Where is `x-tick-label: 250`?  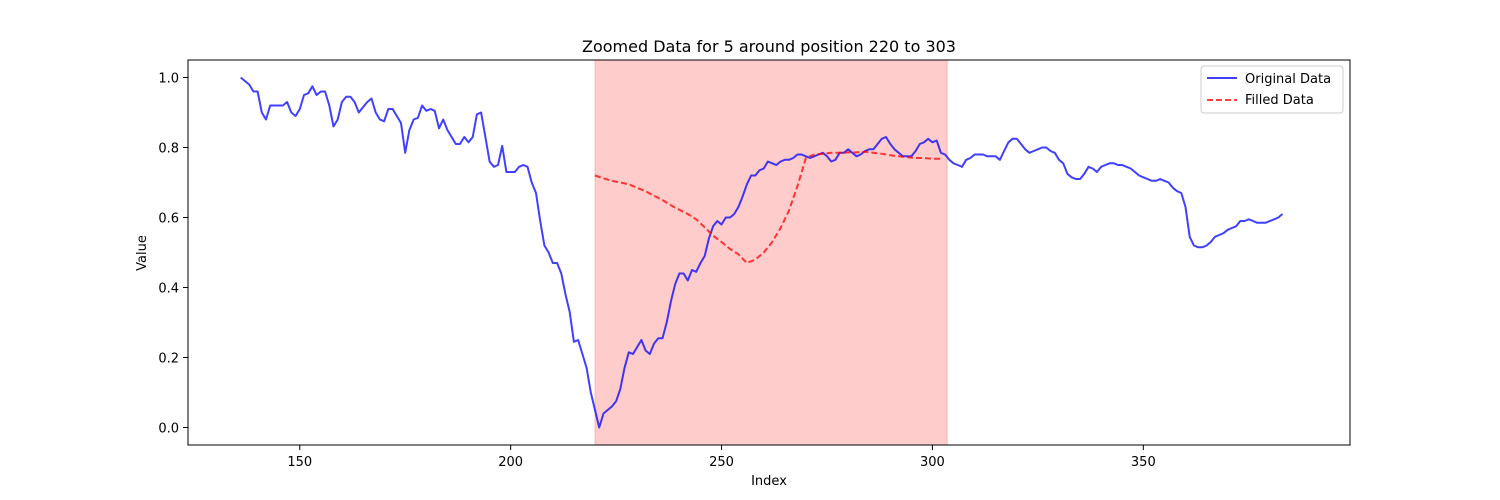 x-tick-label: 250 is located at coordinates (721, 462).